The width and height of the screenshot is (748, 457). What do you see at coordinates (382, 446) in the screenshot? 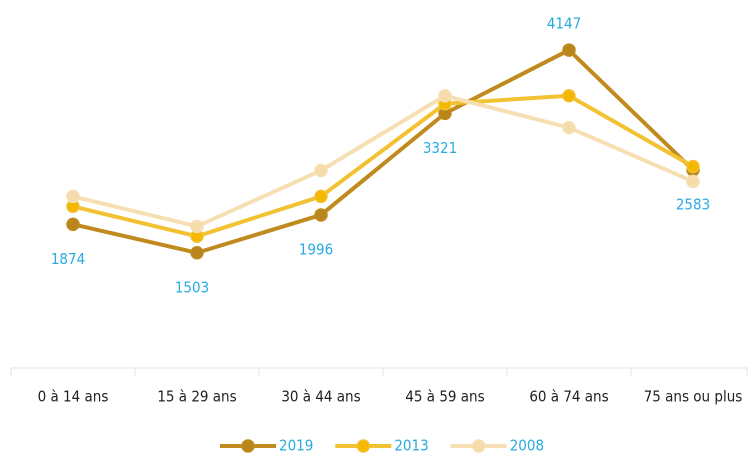
I see `legend: 2019 2013 2008` at bounding box center [382, 446].